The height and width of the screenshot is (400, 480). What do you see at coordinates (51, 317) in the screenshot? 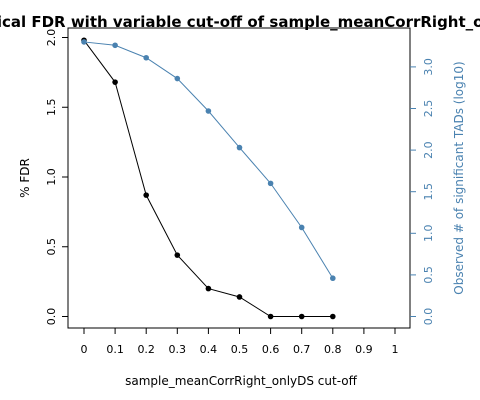
I see `y-tick-label-left: 0.0` at bounding box center [51, 317].